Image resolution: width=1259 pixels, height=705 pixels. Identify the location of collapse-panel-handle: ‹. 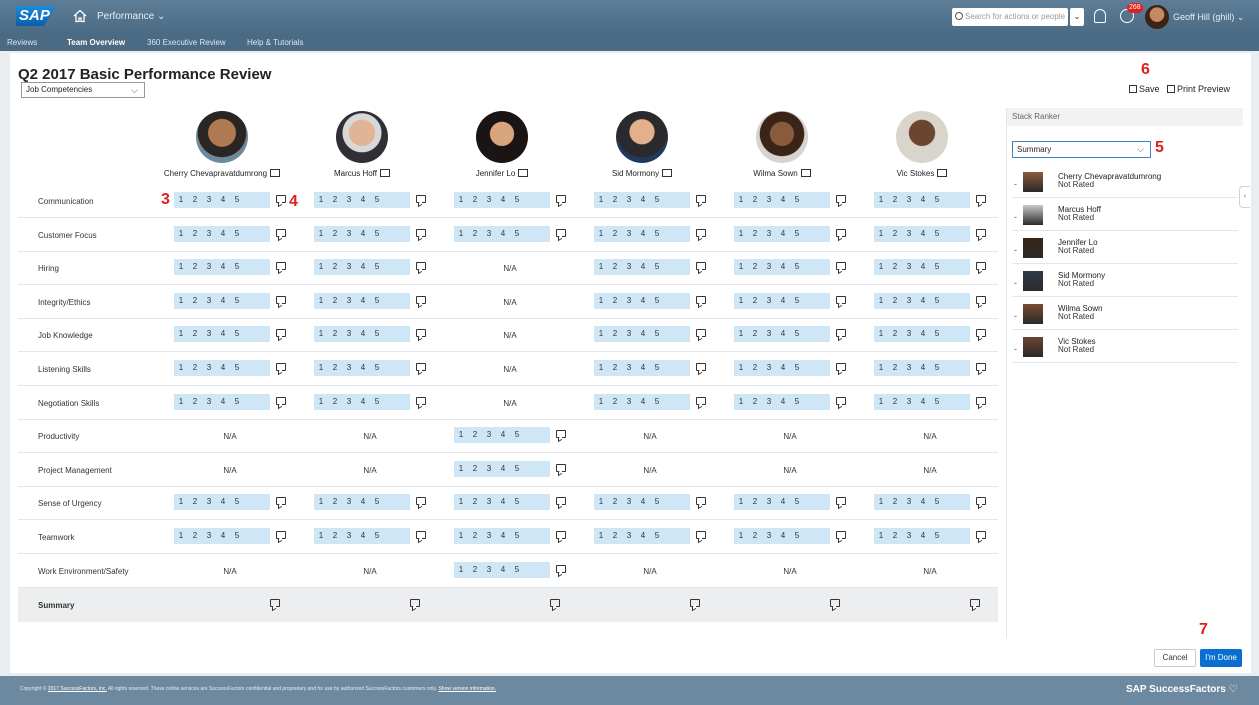
(1244, 197).